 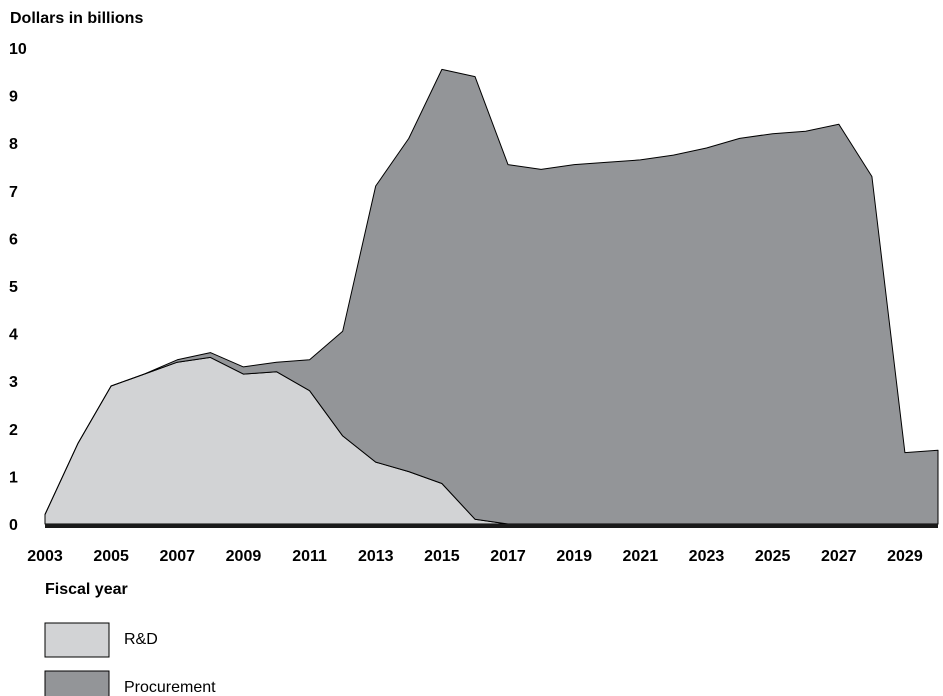 I want to click on y-tick-label: 7, so click(x=13, y=192).